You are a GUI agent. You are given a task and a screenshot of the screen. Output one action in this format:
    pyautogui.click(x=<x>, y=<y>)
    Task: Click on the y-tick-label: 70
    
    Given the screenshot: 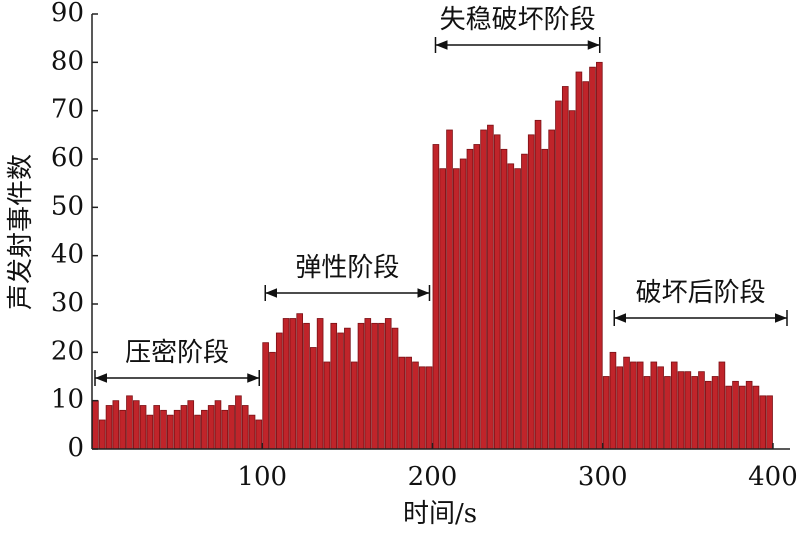 What is the action you would take?
    pyautogui.click(x=67, y=110)
    